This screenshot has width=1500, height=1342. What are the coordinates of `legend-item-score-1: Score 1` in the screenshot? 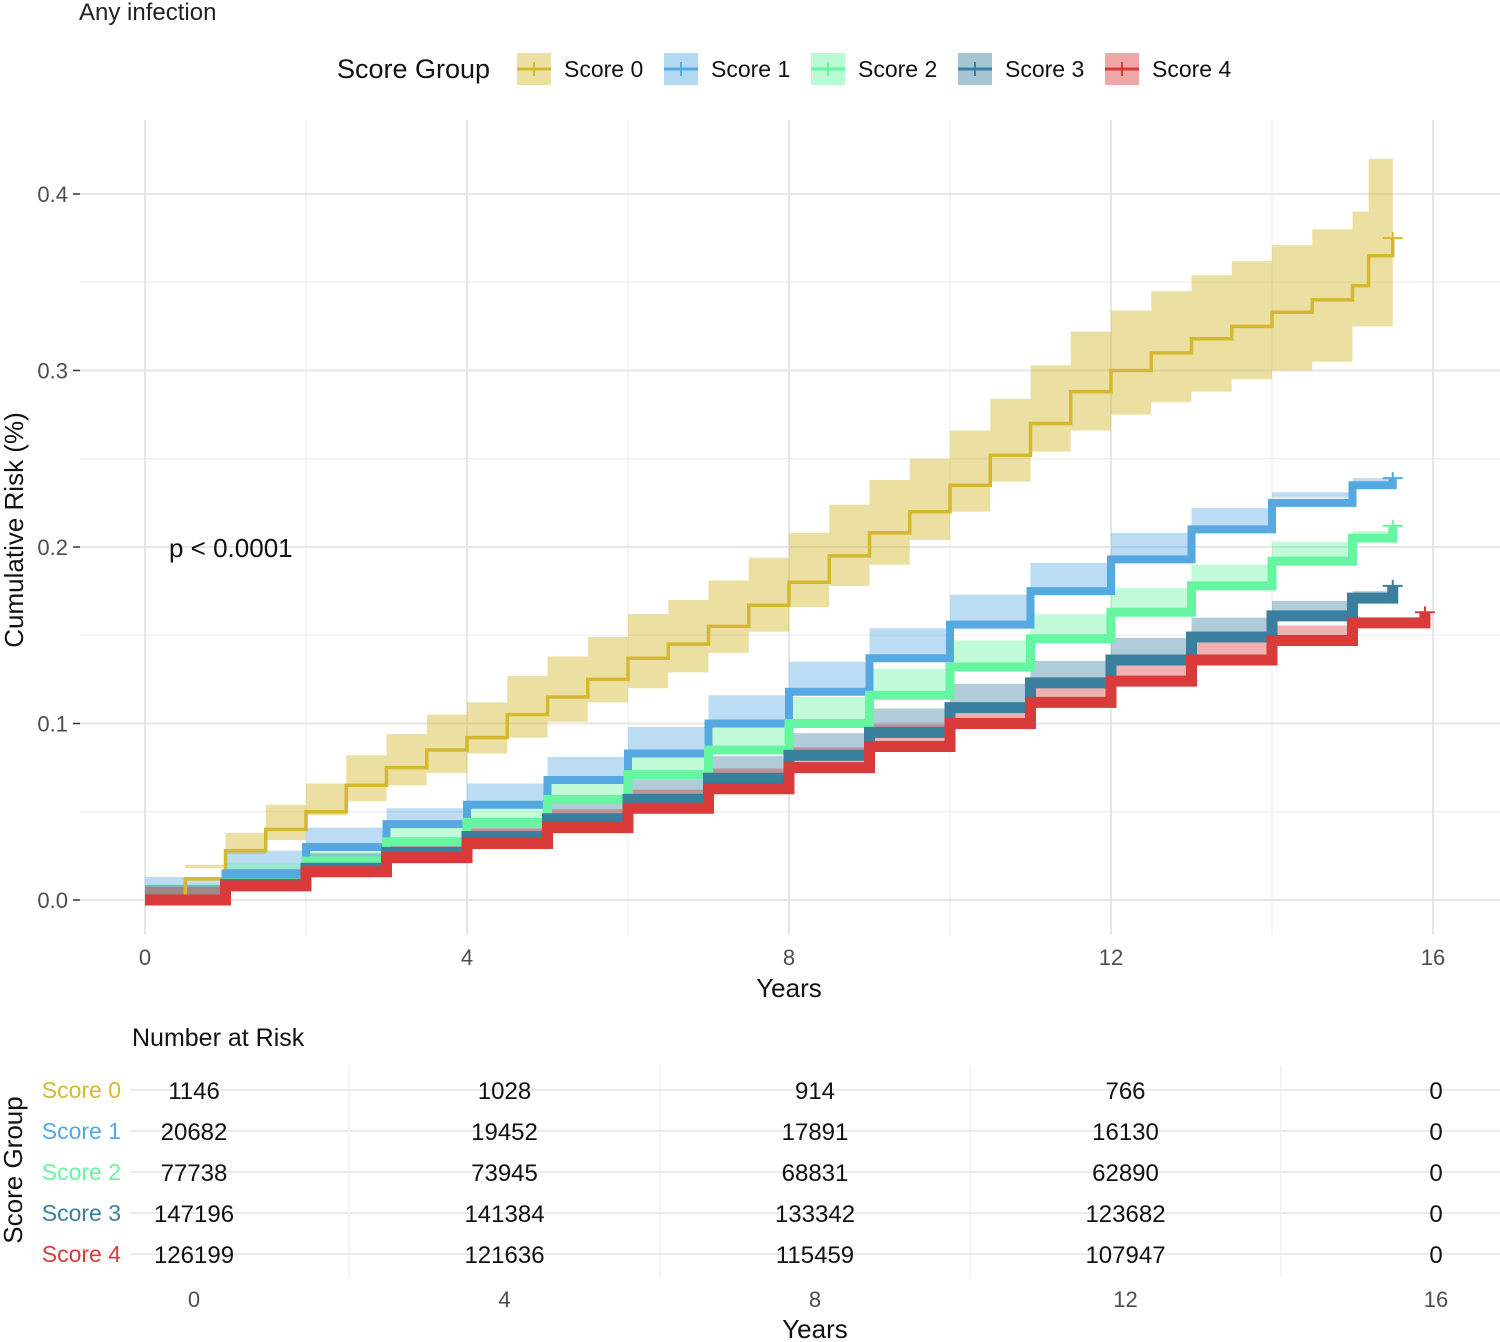 It's located at (727, 69).